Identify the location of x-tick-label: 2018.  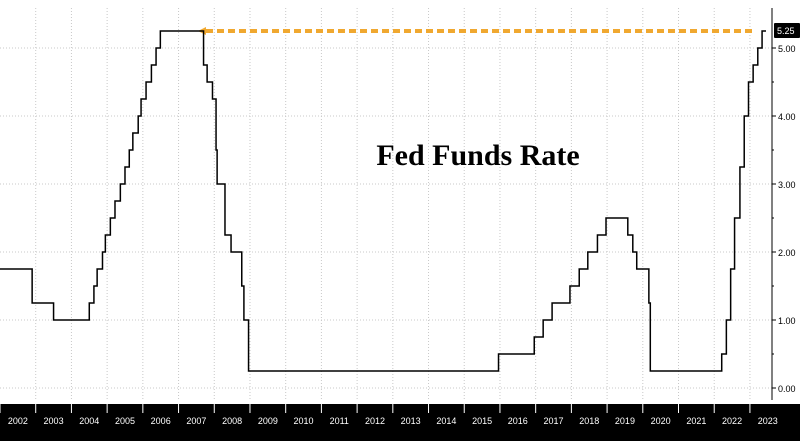
(589, 421).